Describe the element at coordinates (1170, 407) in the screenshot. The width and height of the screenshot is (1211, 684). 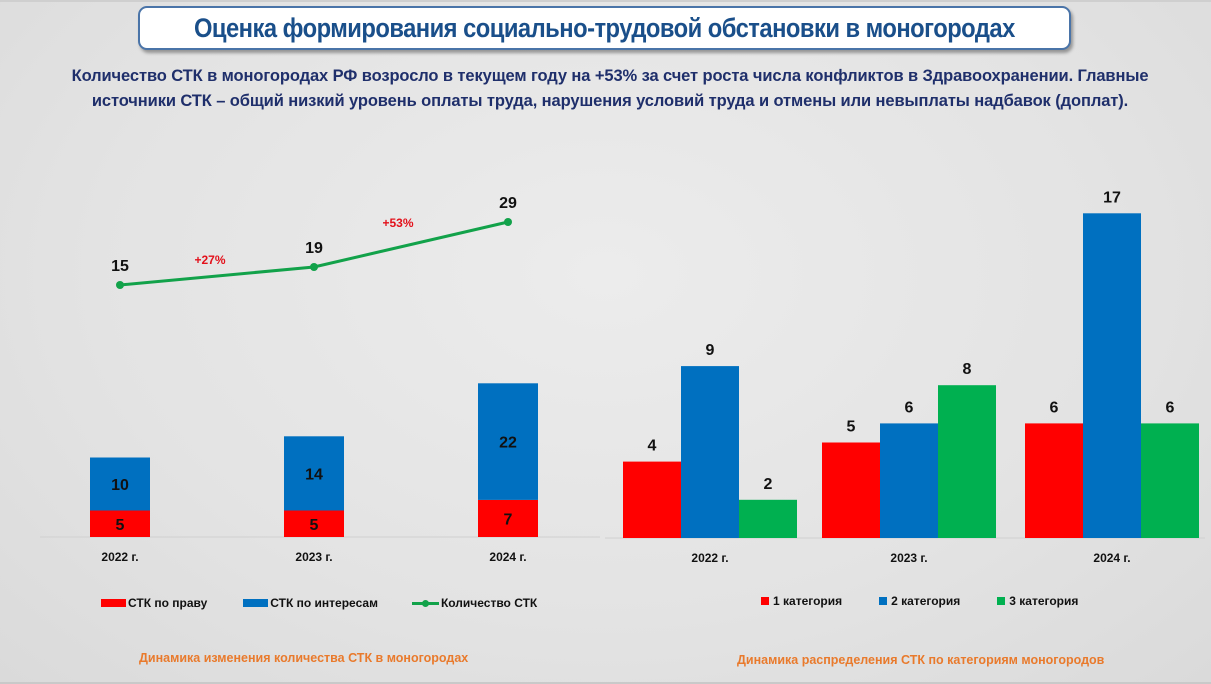
I see `data-label-category-3: 6` at that location.